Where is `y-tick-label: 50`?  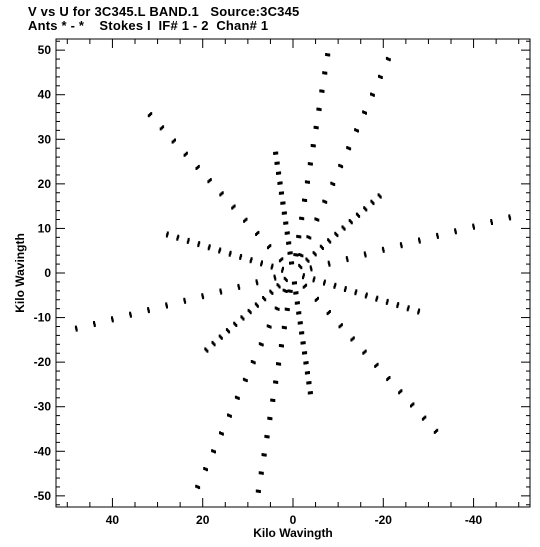
y-tick-label: 50 is located at coordinates (45, 50).